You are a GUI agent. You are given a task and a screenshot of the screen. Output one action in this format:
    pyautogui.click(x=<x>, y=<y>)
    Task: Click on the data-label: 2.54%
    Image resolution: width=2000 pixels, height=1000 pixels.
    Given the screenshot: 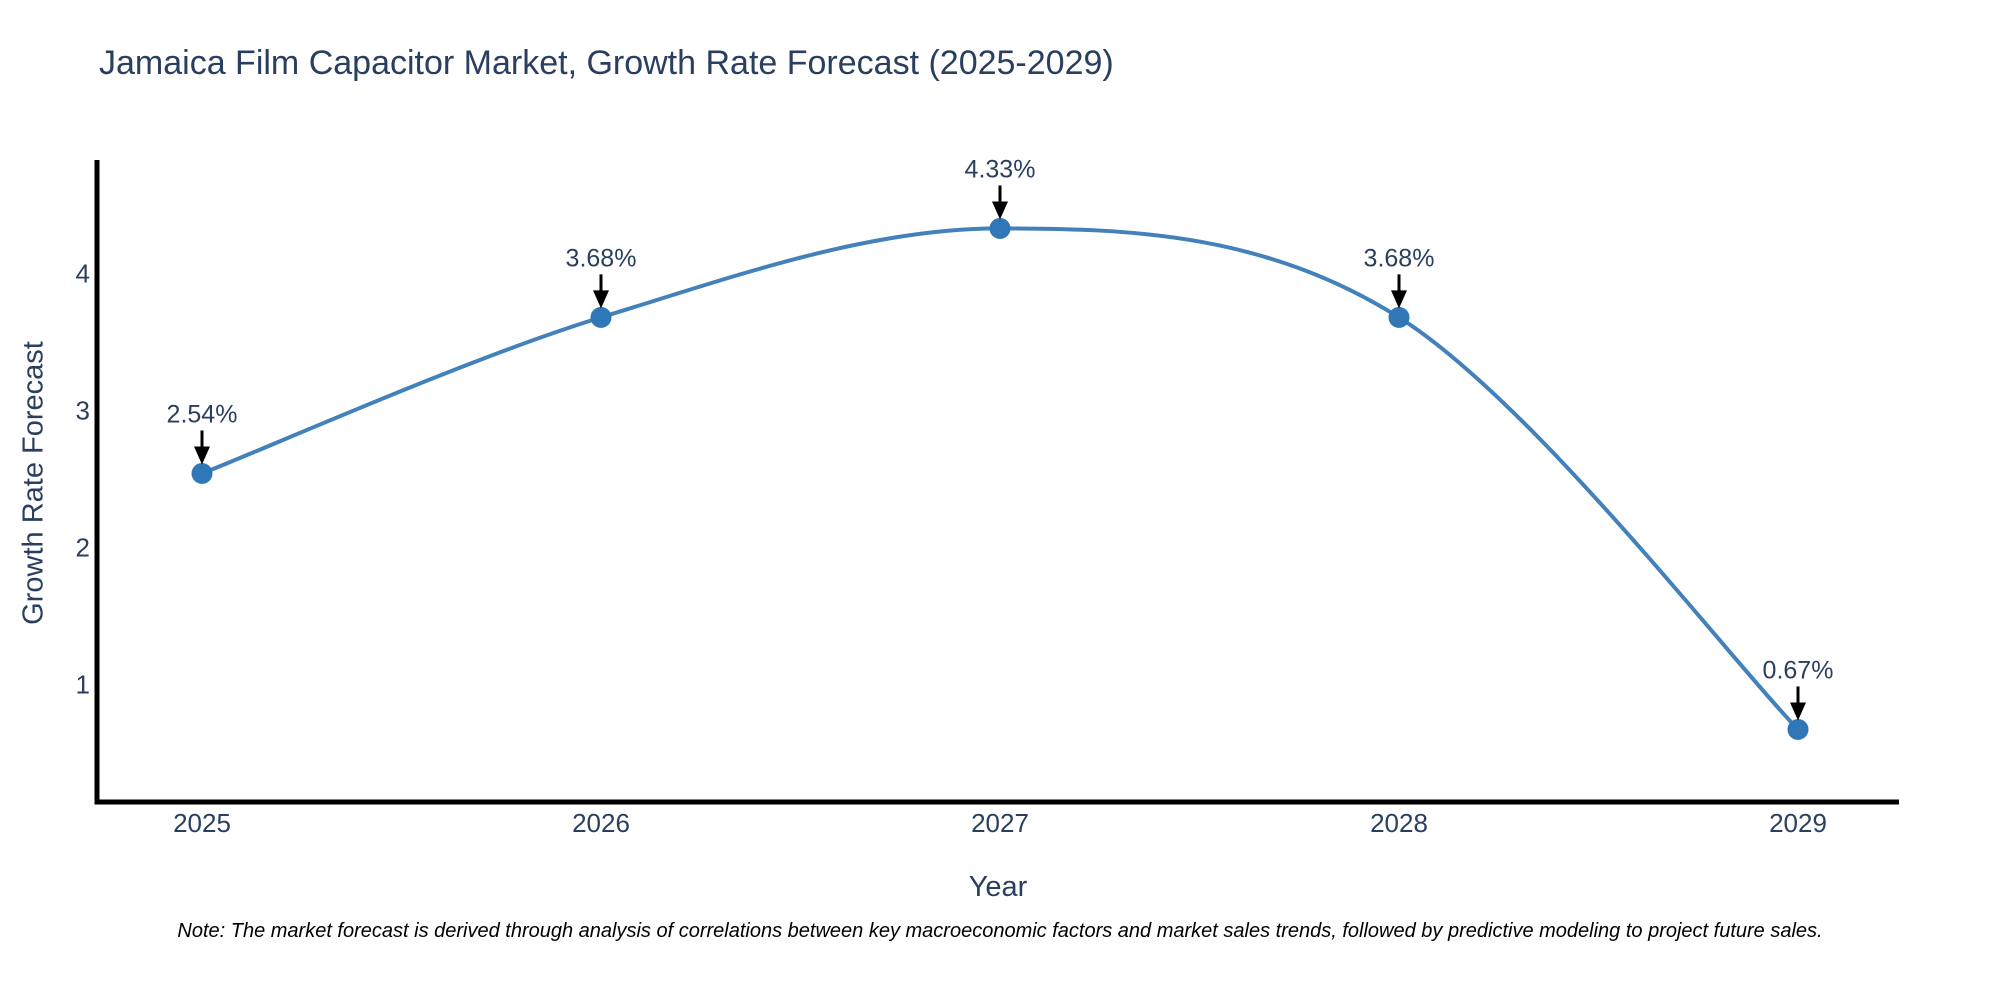 What is the action you would take?
    pyautogui.click(x=202, y=414)
    